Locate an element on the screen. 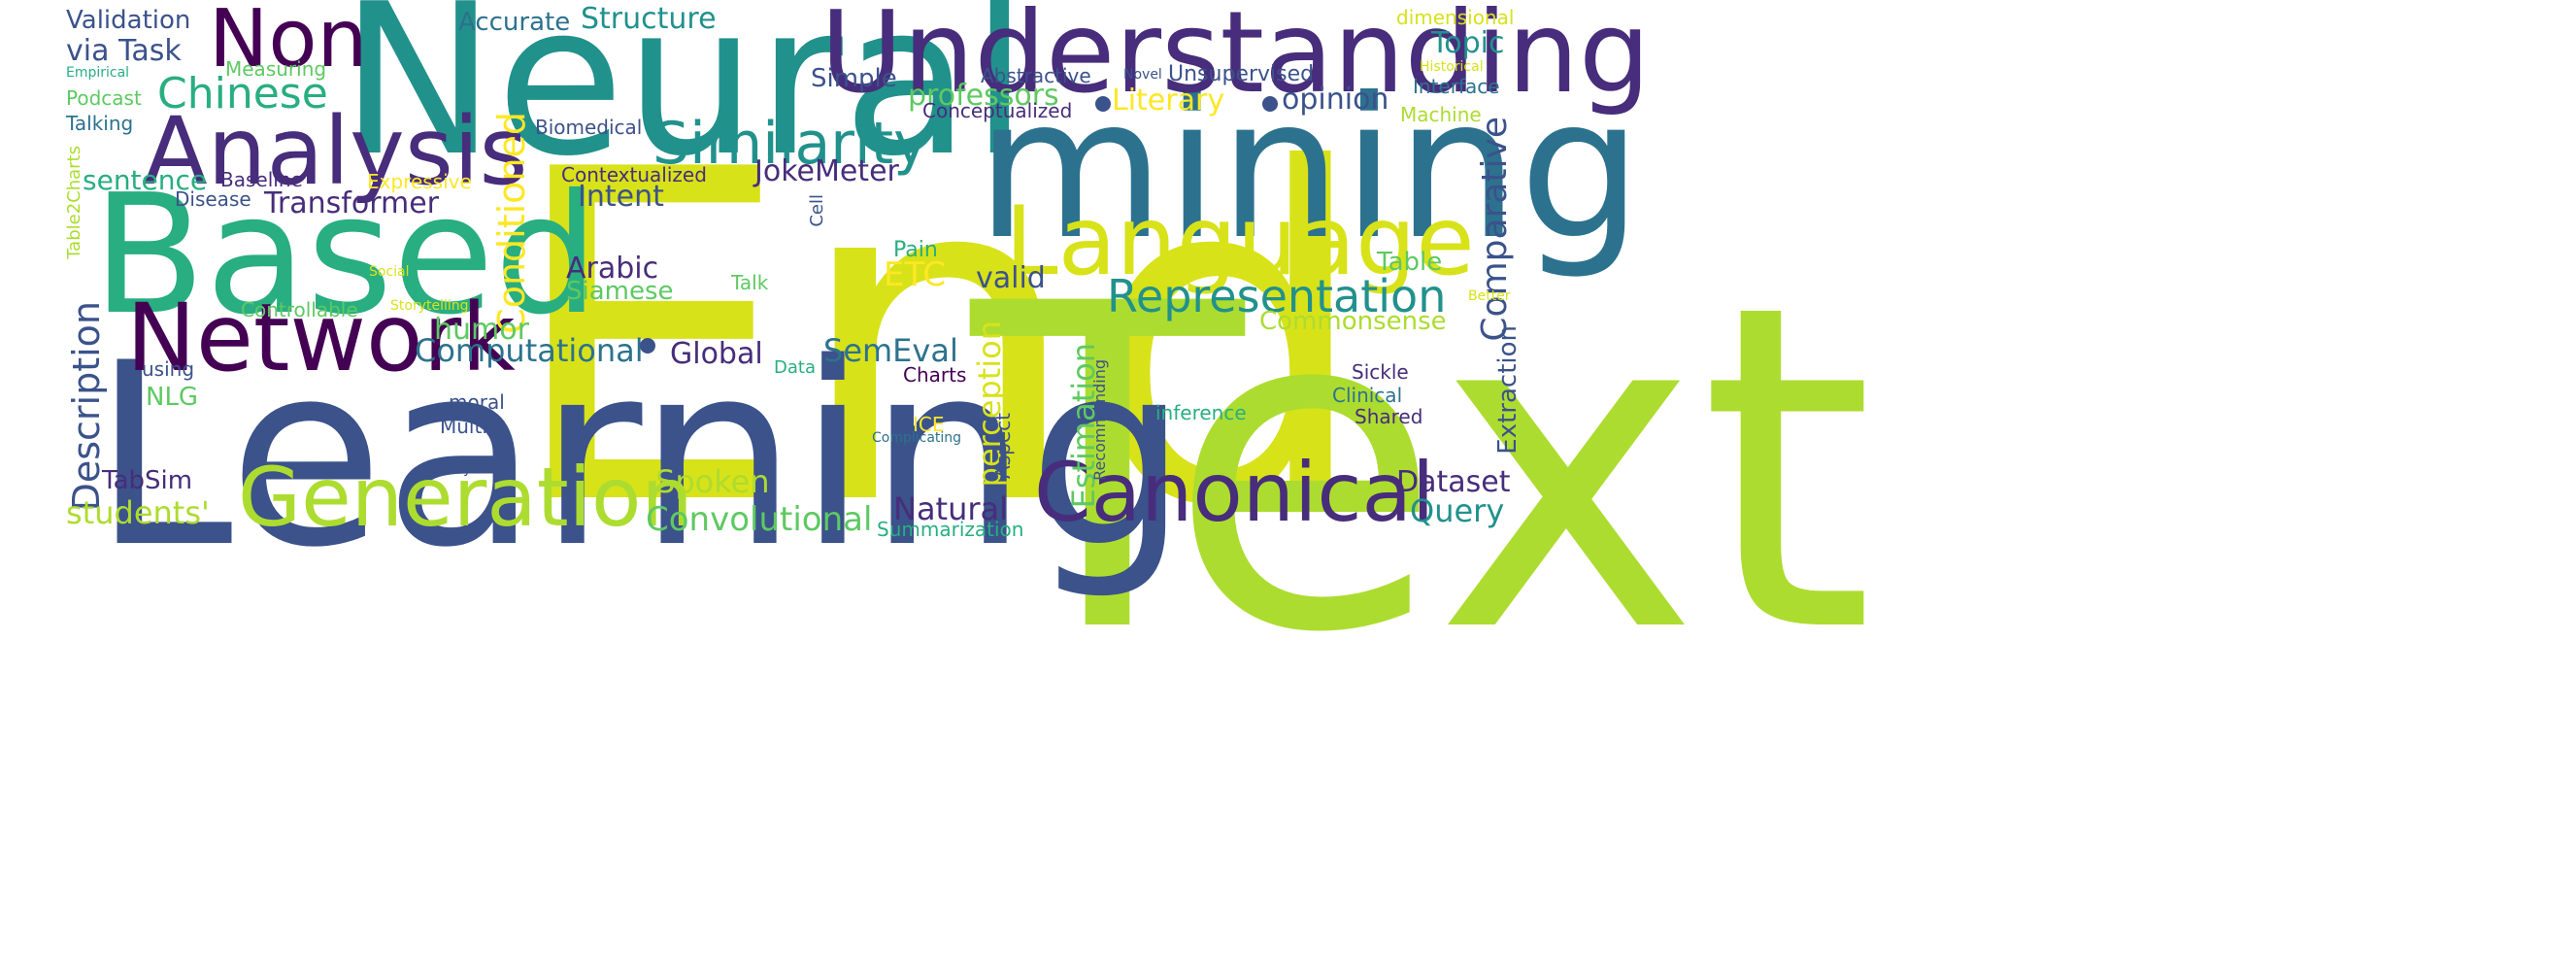 Image resolution: width=2576 pixels, height=978 pixels. word-similarity: Similarity is located at coordinates (790, 144).